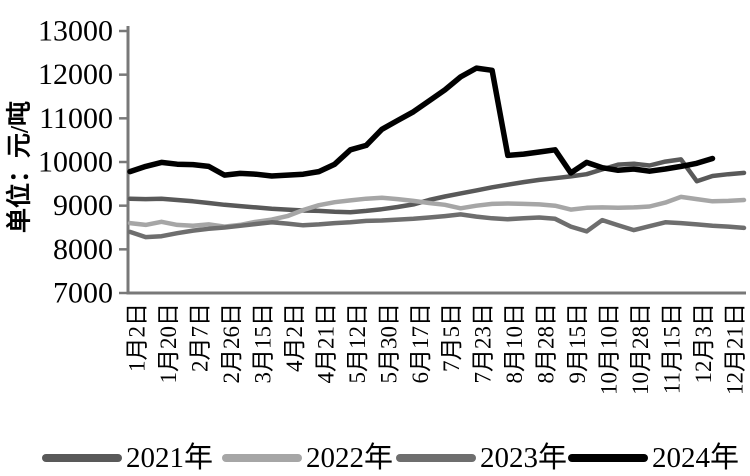 The width and height of the screenshot is (750, 476). What do you see at coordinates (19, 167) in the screenshot?
I see `y-axis-unit-label: 单位：元/吨` at bounding box center [19, 167].